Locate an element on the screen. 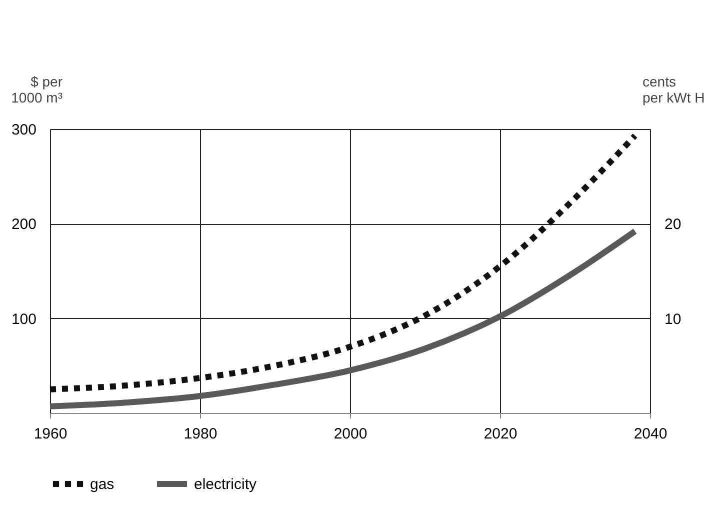 This screenshot has width=715, height=506. legend-label: electricity is located at coordinates (226, 484).